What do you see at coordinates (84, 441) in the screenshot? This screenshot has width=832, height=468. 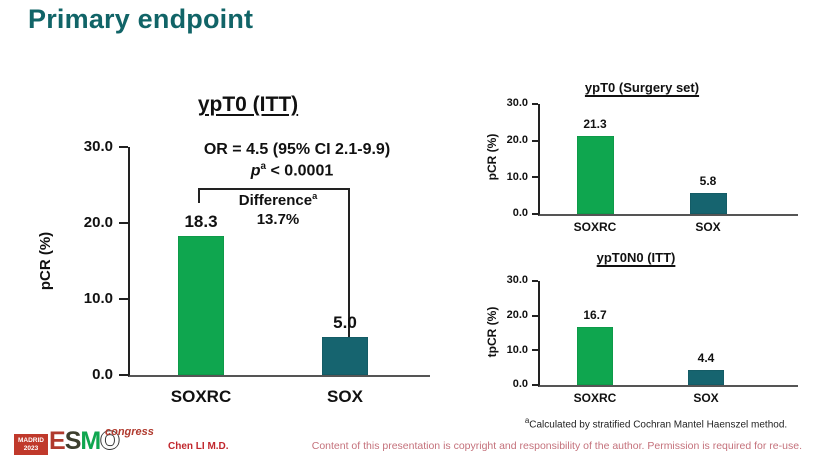 I see `esmo-logo: ESMO` at bounding box center [84, 441].